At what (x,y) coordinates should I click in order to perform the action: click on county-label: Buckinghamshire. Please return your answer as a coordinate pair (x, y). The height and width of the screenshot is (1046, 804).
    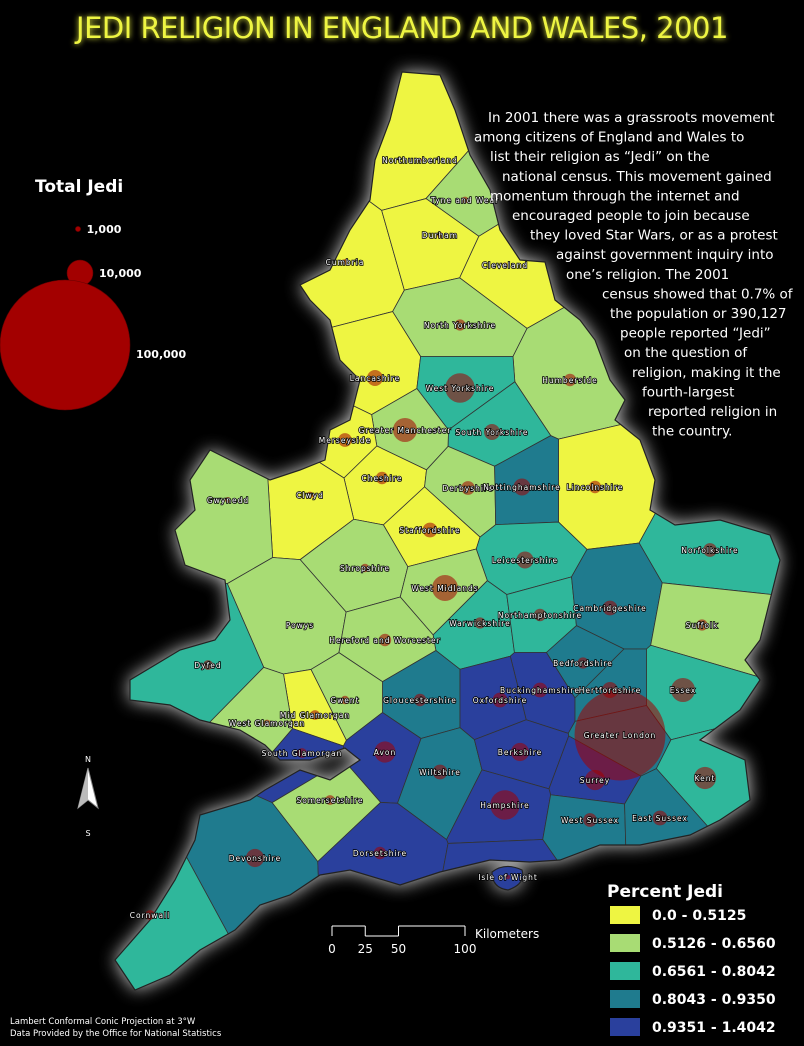
    Looking at the image, I should click on (540, 690).